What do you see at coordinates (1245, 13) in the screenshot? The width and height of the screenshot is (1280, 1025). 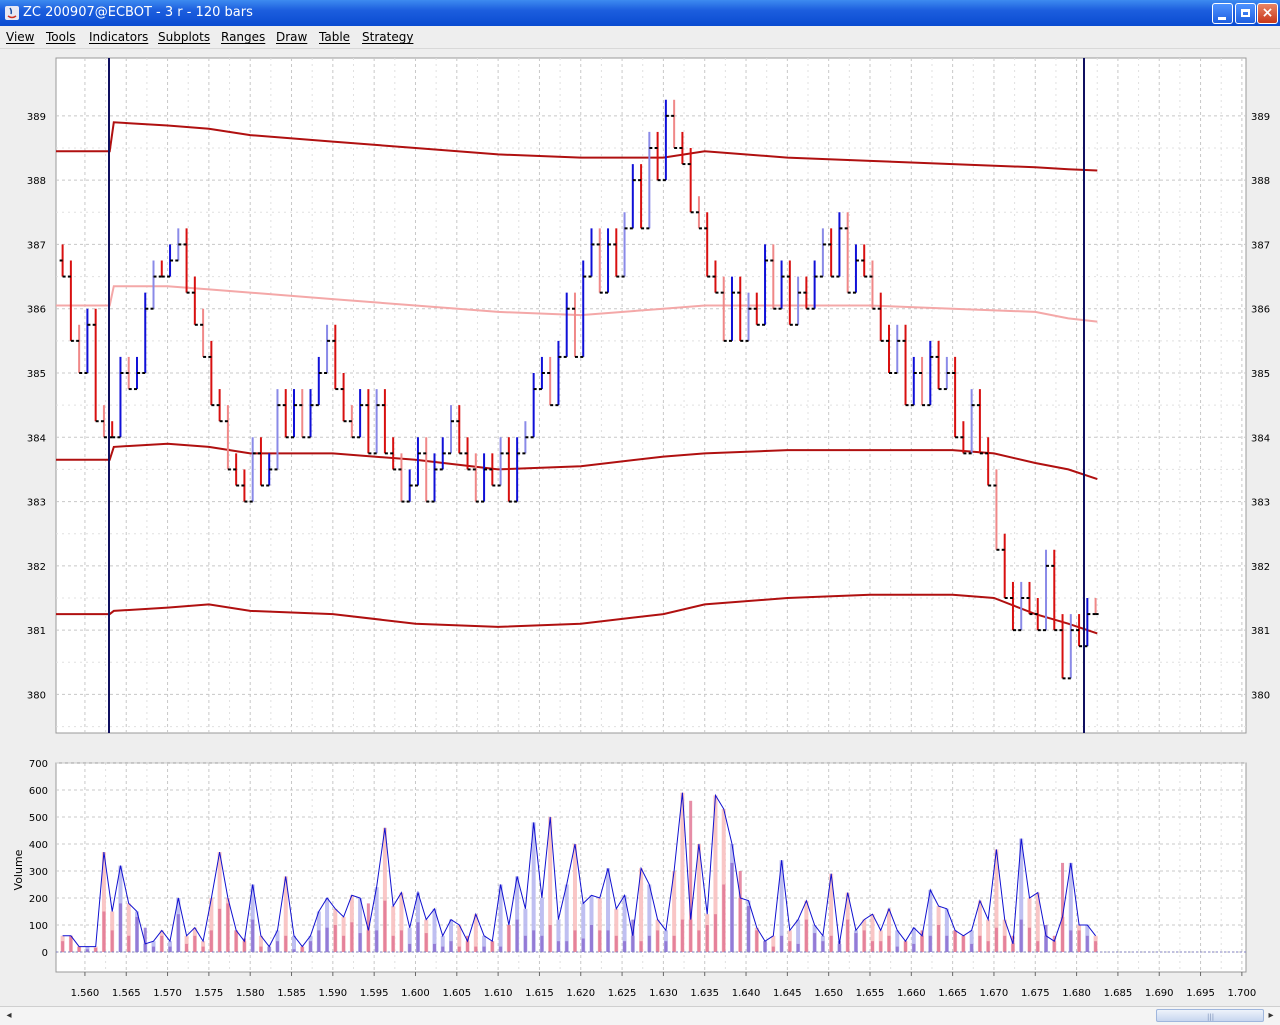 I see `maximize-button` at bounding box center [1245, 13].